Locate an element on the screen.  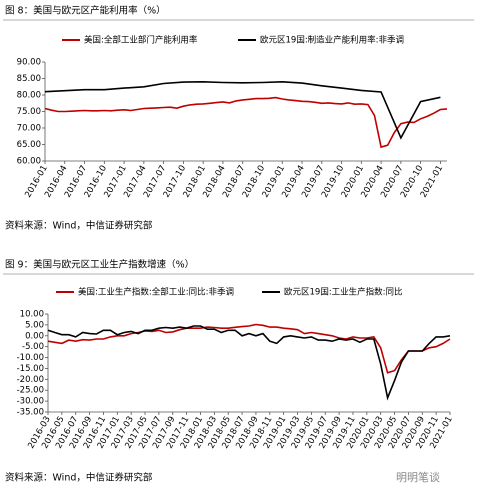
legend-label: 欧元区19国:工业生产指数:同比 is located at coordinates (343, 292).